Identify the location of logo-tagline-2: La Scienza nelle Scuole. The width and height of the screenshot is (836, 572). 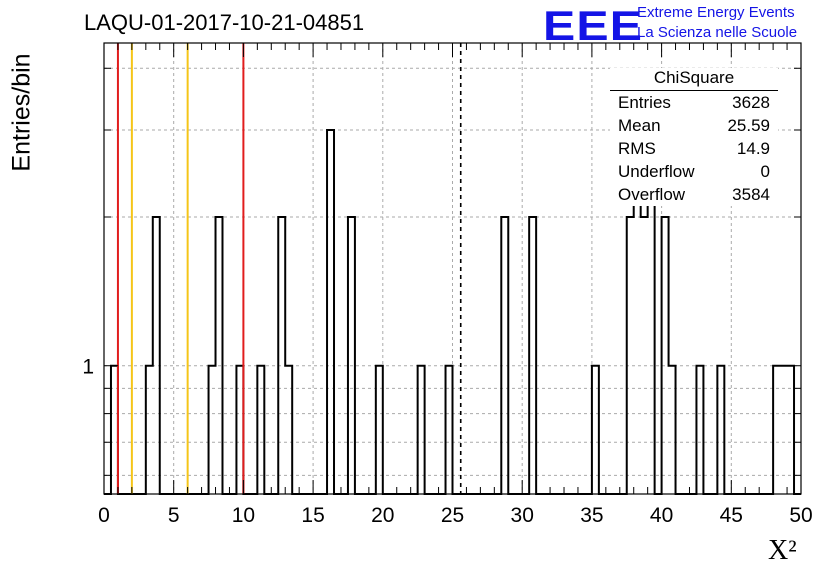
(717, 32).